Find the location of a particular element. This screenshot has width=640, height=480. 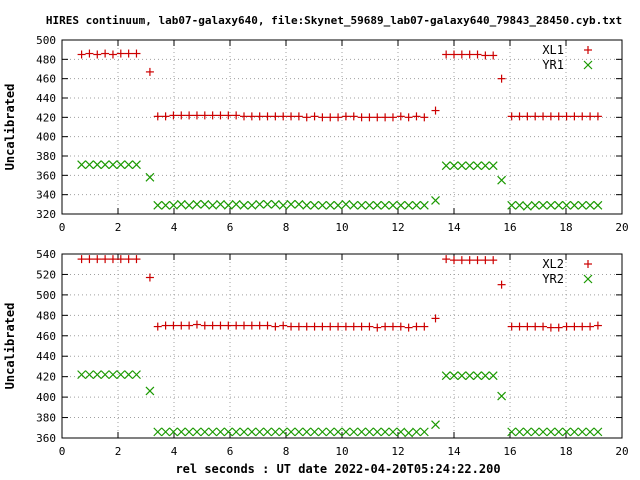

legend-label: YR1 is located at coordinates (553, 65).